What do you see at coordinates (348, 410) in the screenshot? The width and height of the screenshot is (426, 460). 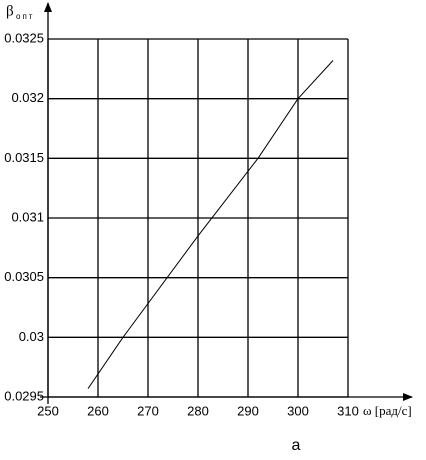 I see `x-tick-label: 310` at bounding box center [348, 410].